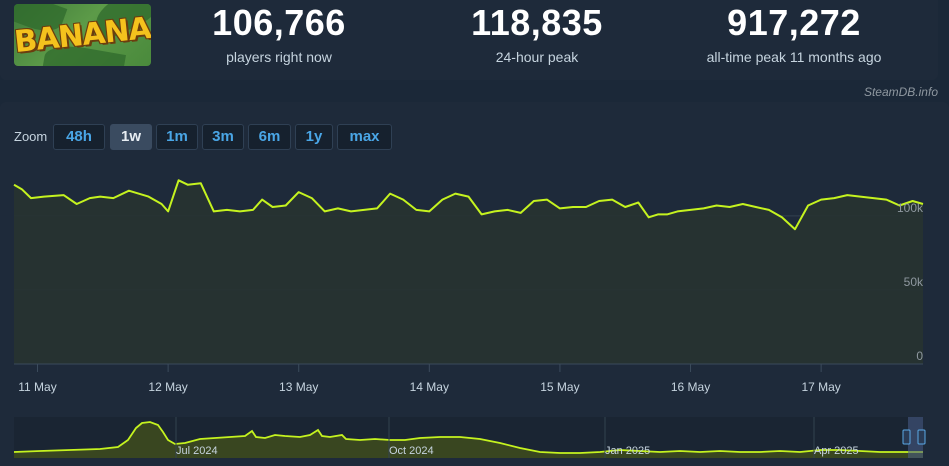 Image resolution: width=949 pixels, height=466 pixels. What do you see at coordinates (411, 451) in the screenshot?
I see `navigator-tick-label: Oct 2024` at bounding box center [411, 451].